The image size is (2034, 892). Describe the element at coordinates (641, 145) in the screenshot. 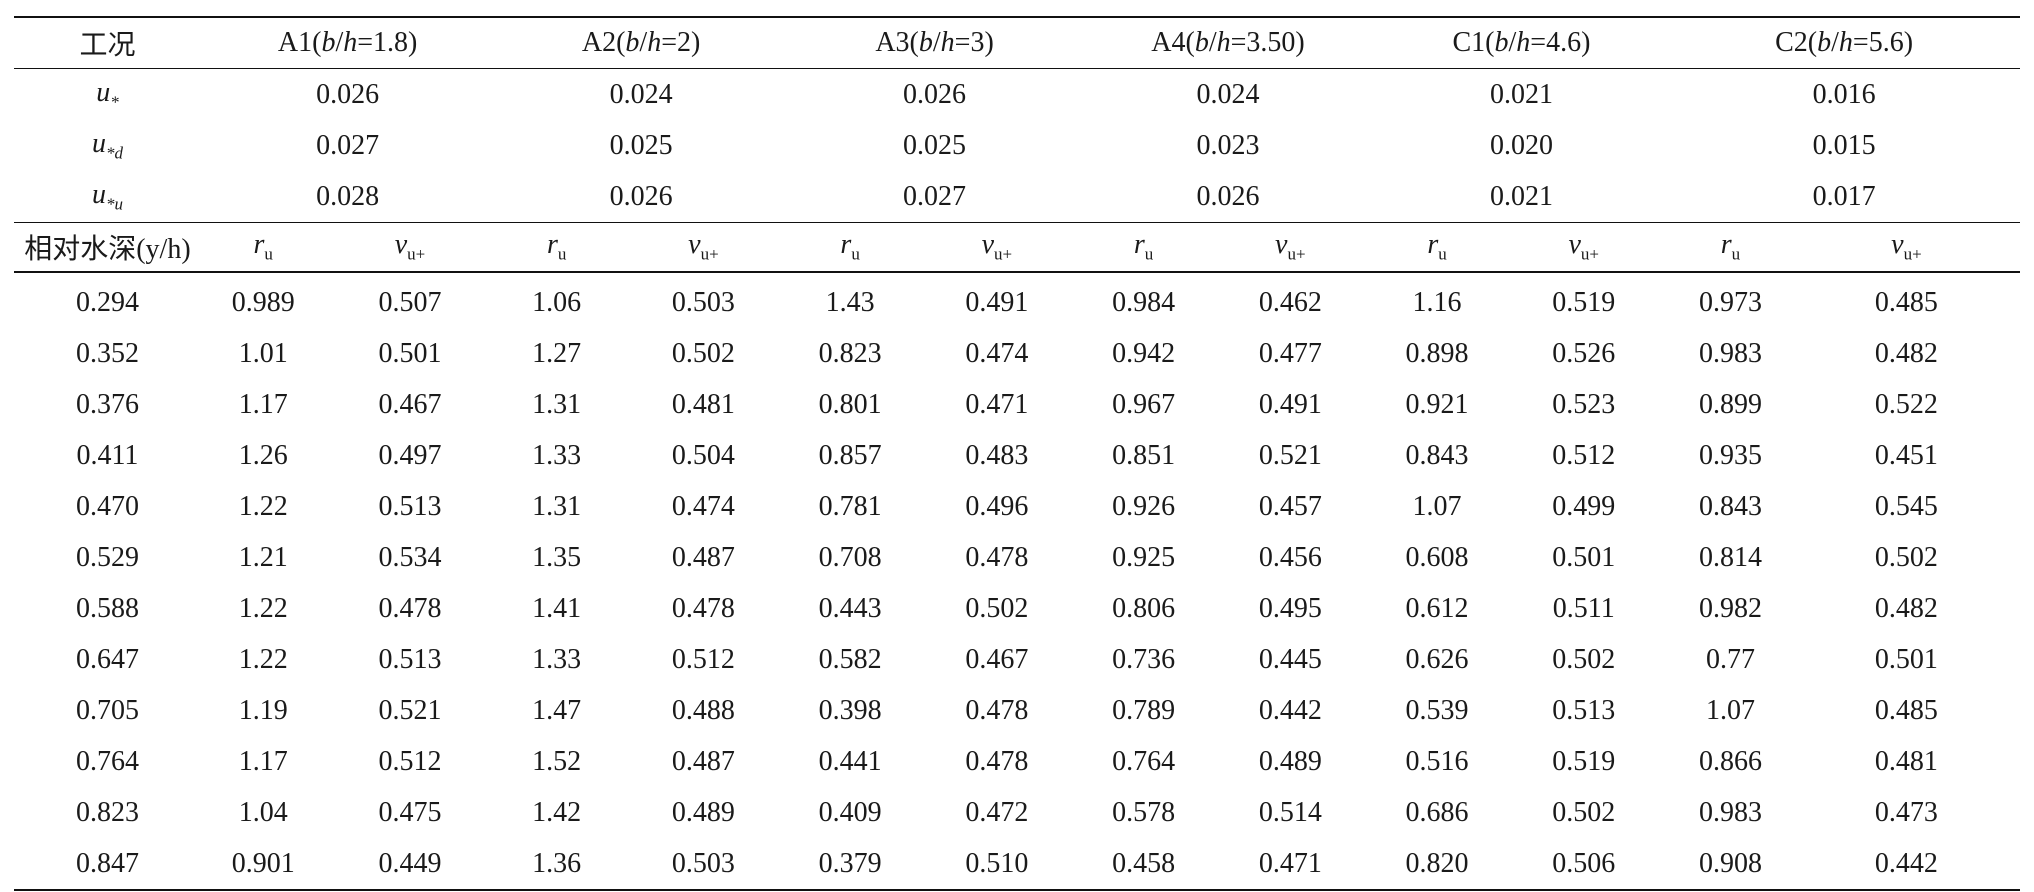

I see `u-star-d-value: 0.025` at that location.